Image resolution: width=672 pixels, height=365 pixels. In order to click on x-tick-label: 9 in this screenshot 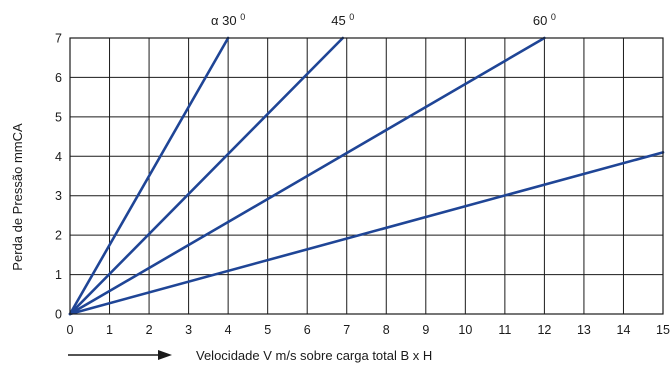, I will do `click(425, 330)`.